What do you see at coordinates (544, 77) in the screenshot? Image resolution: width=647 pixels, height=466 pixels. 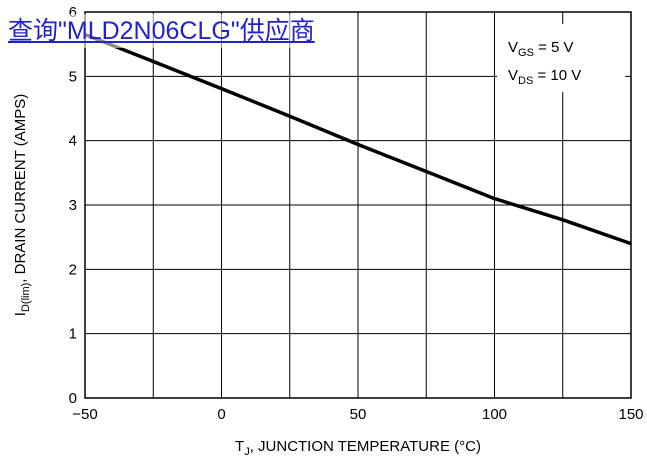 I see `annotation-vds: VDS = 10 V` at bounding box center [544, 77].